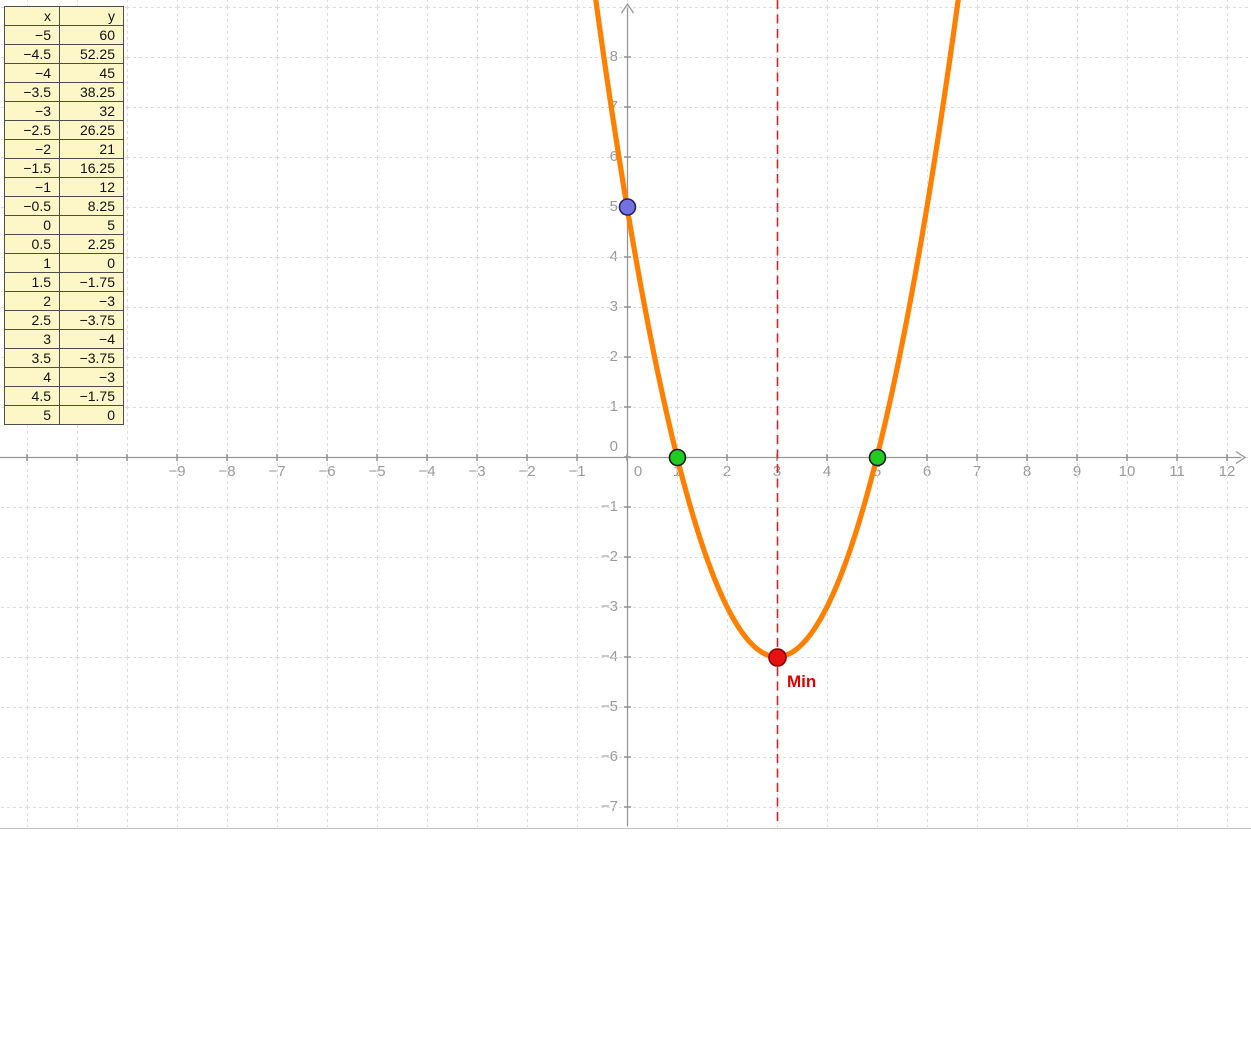 Image resolution: width=1251 pixels, height=1064 pixels. Describe the element at coordinates (32, 149) in the screenshot. I see `table-cell-x: −2` at that location.